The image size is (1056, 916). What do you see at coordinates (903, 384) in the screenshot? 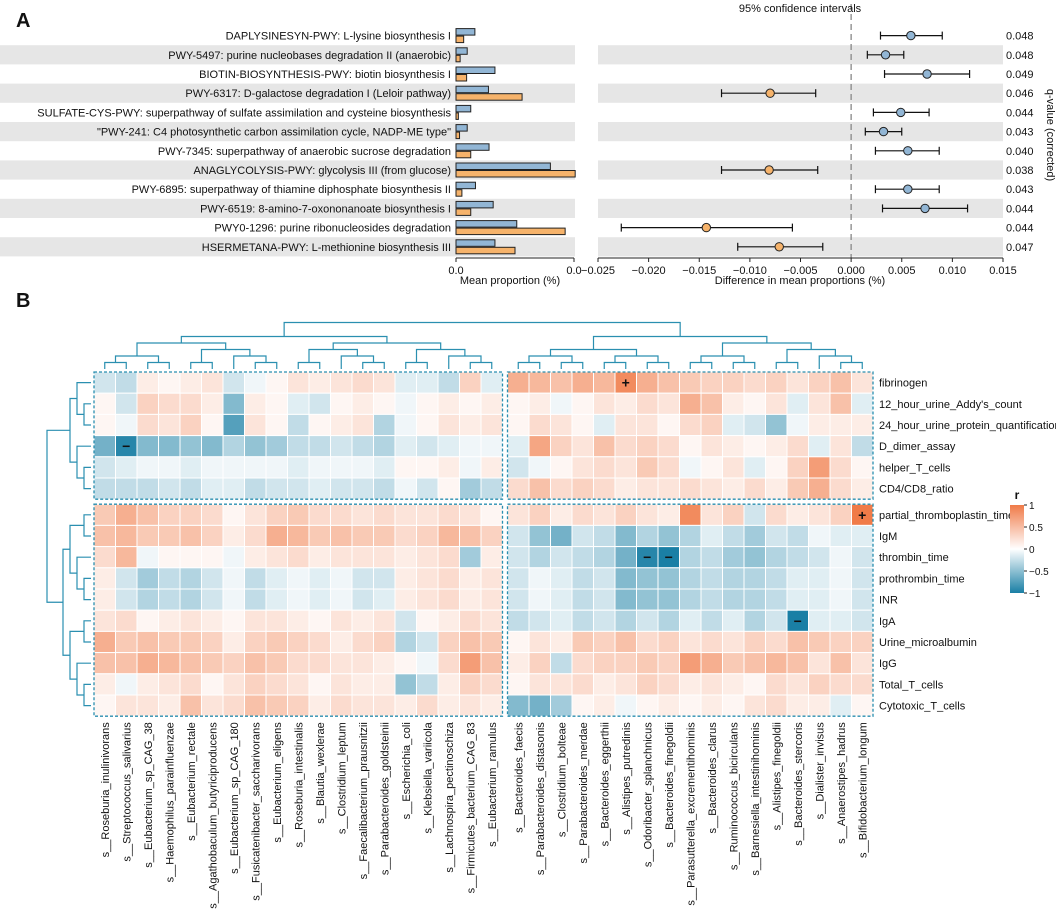
I see `row-label: fibrinogen` at bounding box center [903, 384].